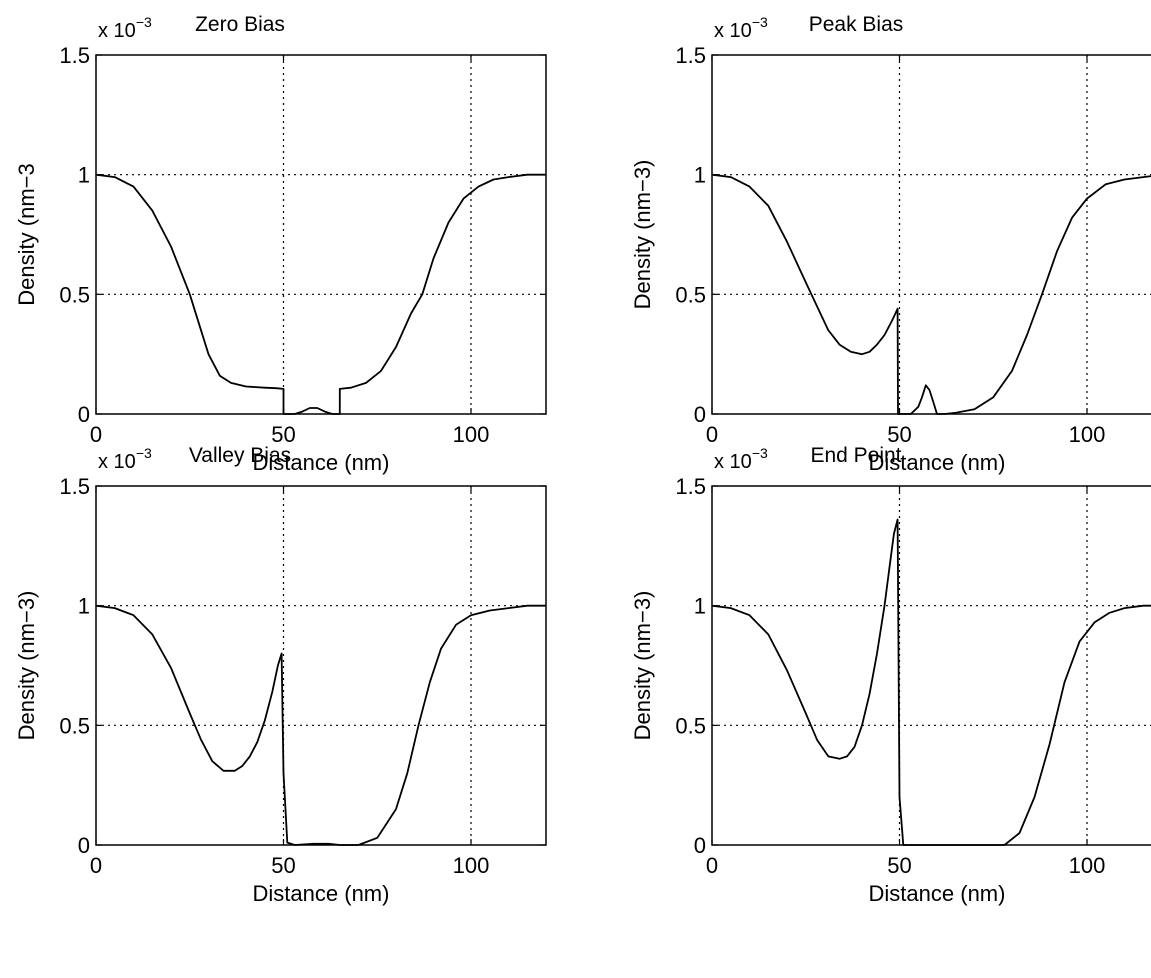  What do you see at coordinates (855, 455) in the screenshot?
I see `subplot-title: End Point` at bounding box center [855, 455].